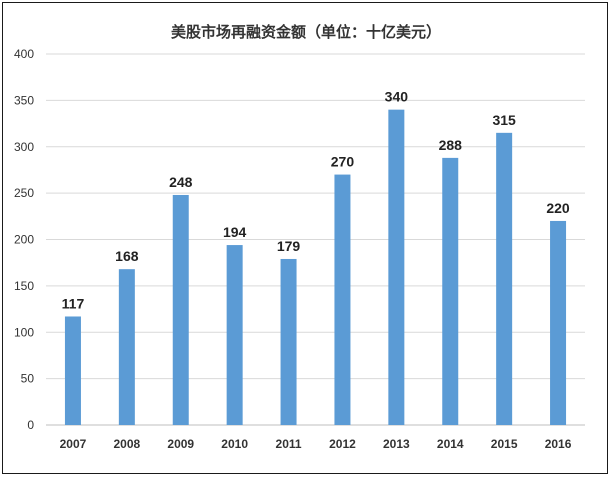 The height and width of the screenshot is (479, 613). Describe the element at coordinates (180, 309) in the screenshot. I see `bar-2009` at that location.